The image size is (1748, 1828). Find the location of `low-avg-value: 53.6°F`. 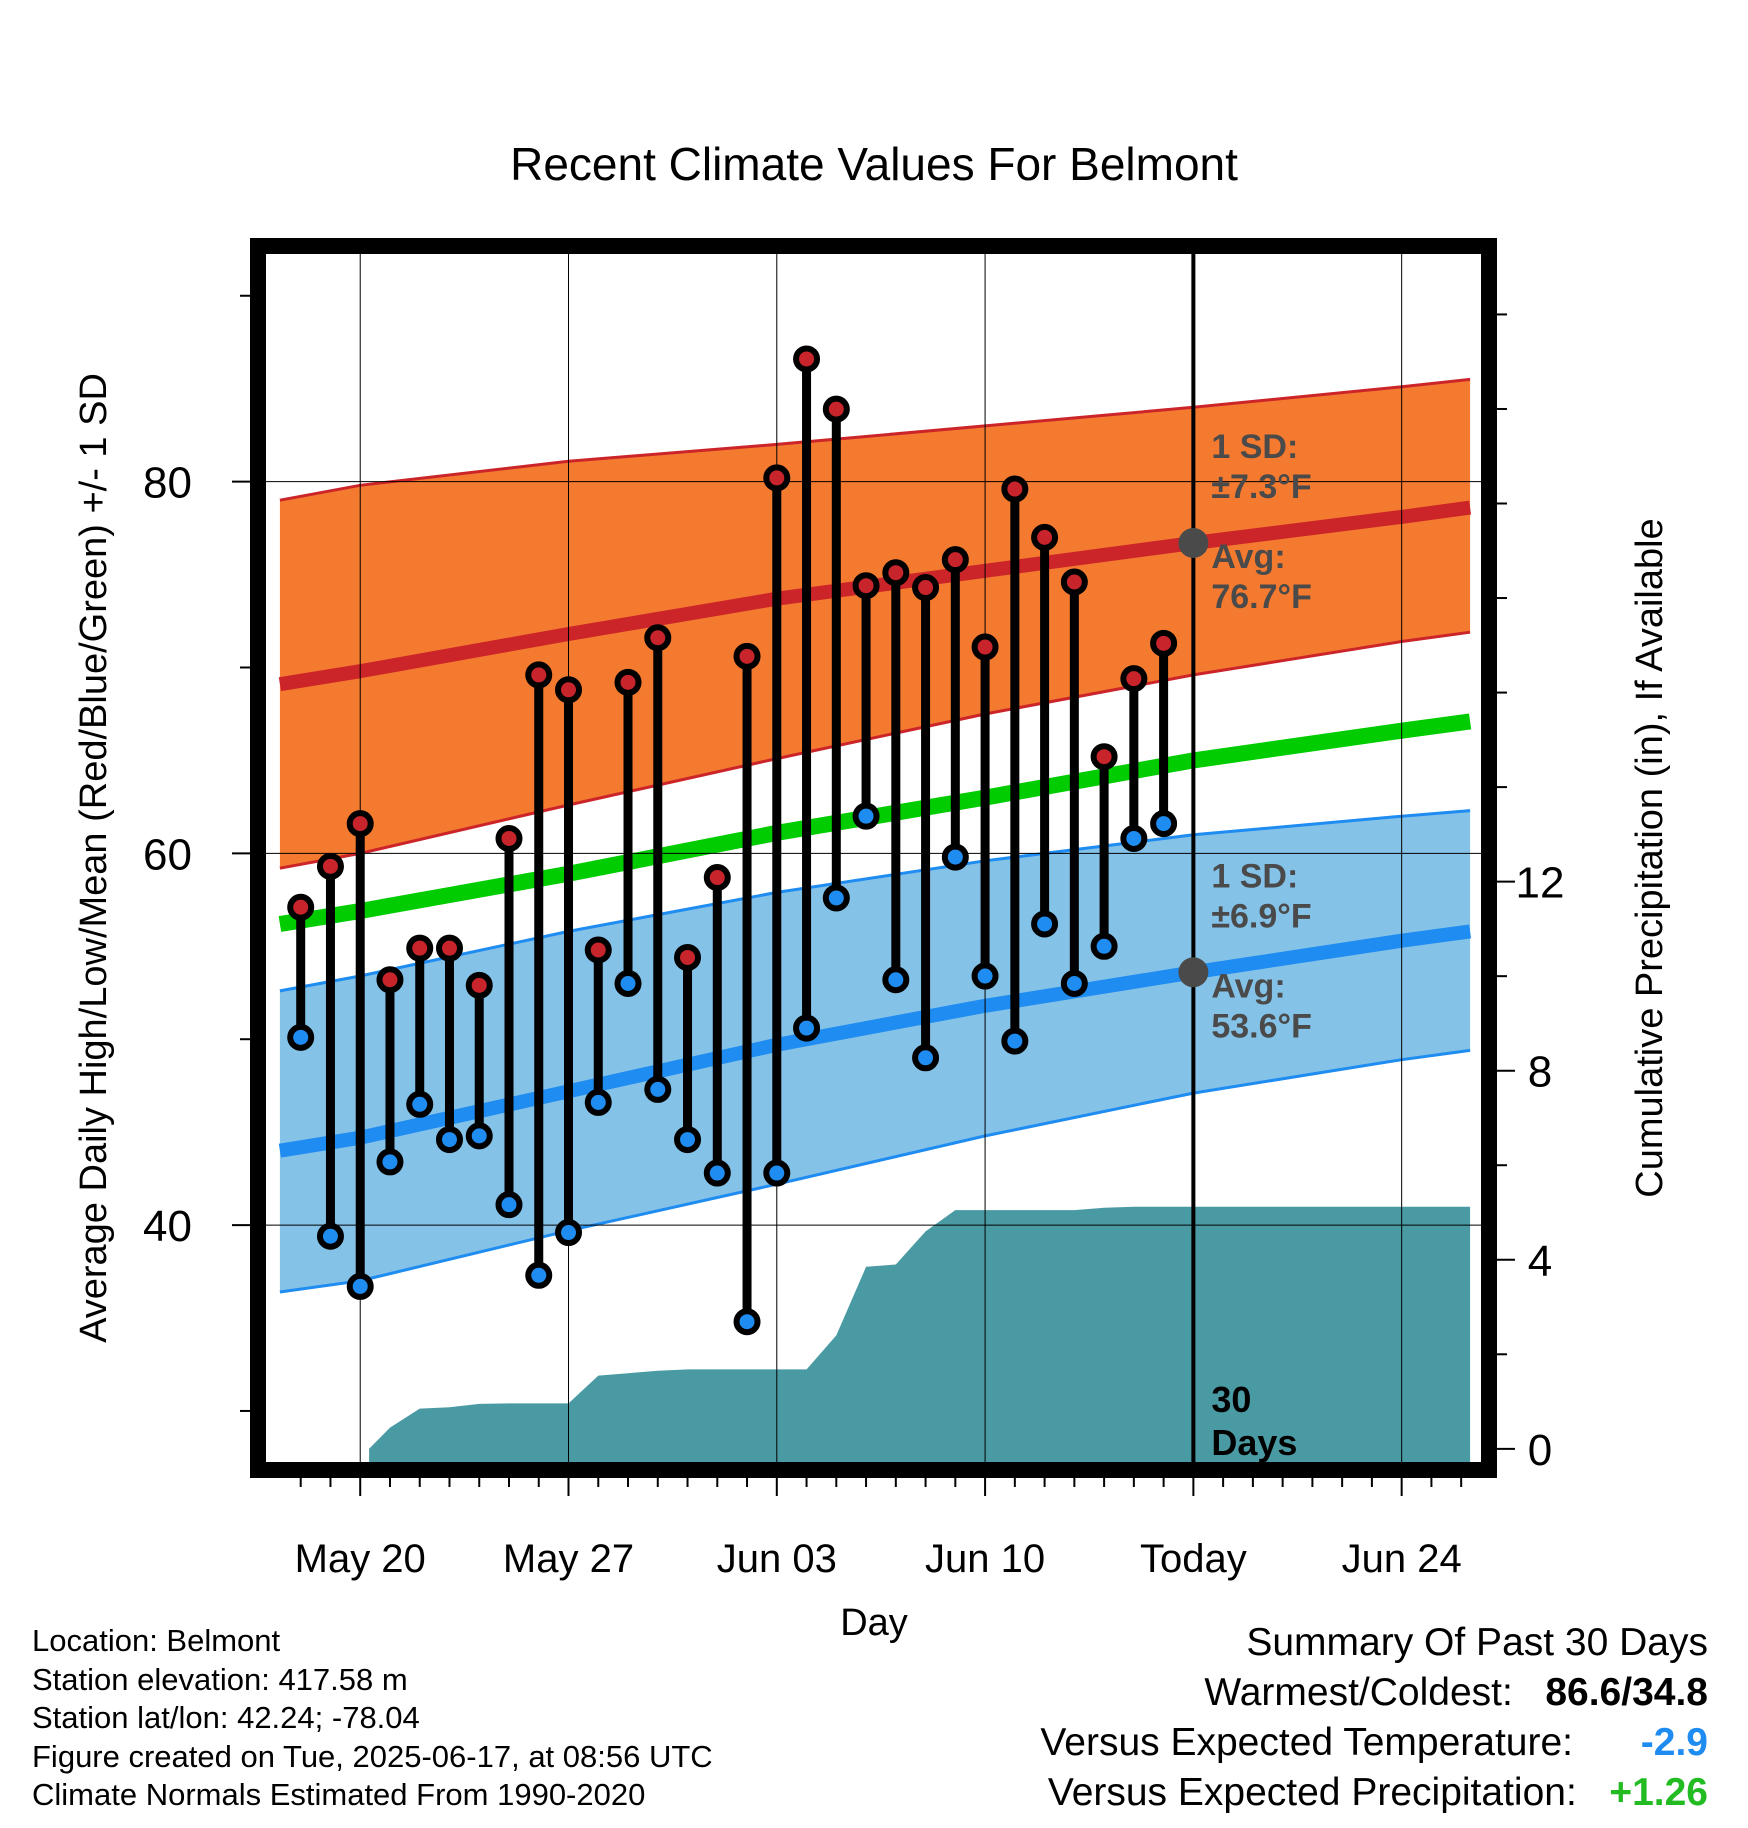

low-avg-value: 53.6°F is located at coordinates (1261, 1026).